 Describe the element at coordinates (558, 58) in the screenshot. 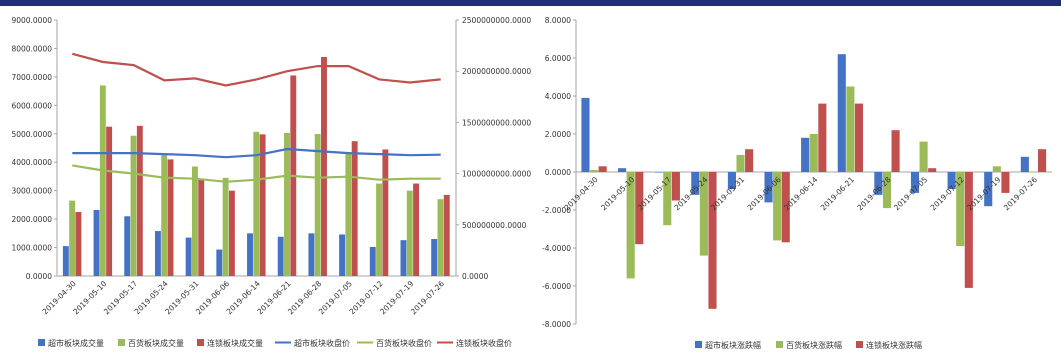

I see `y-tick-label: 6.0000` at that location.